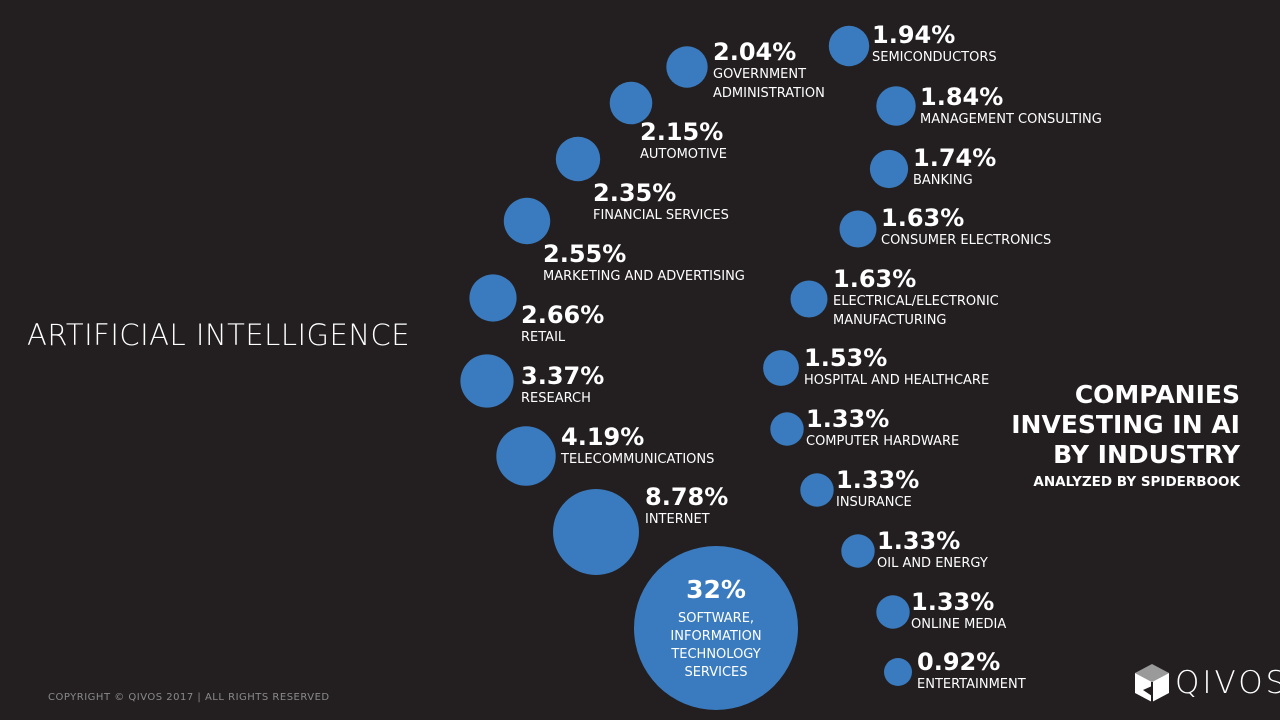 This screenshot has height=720, width=1280. What do you see at coordinates (889, 169) in the screenshot?
I see `bubble-banking` at bounding box center [889, 169].